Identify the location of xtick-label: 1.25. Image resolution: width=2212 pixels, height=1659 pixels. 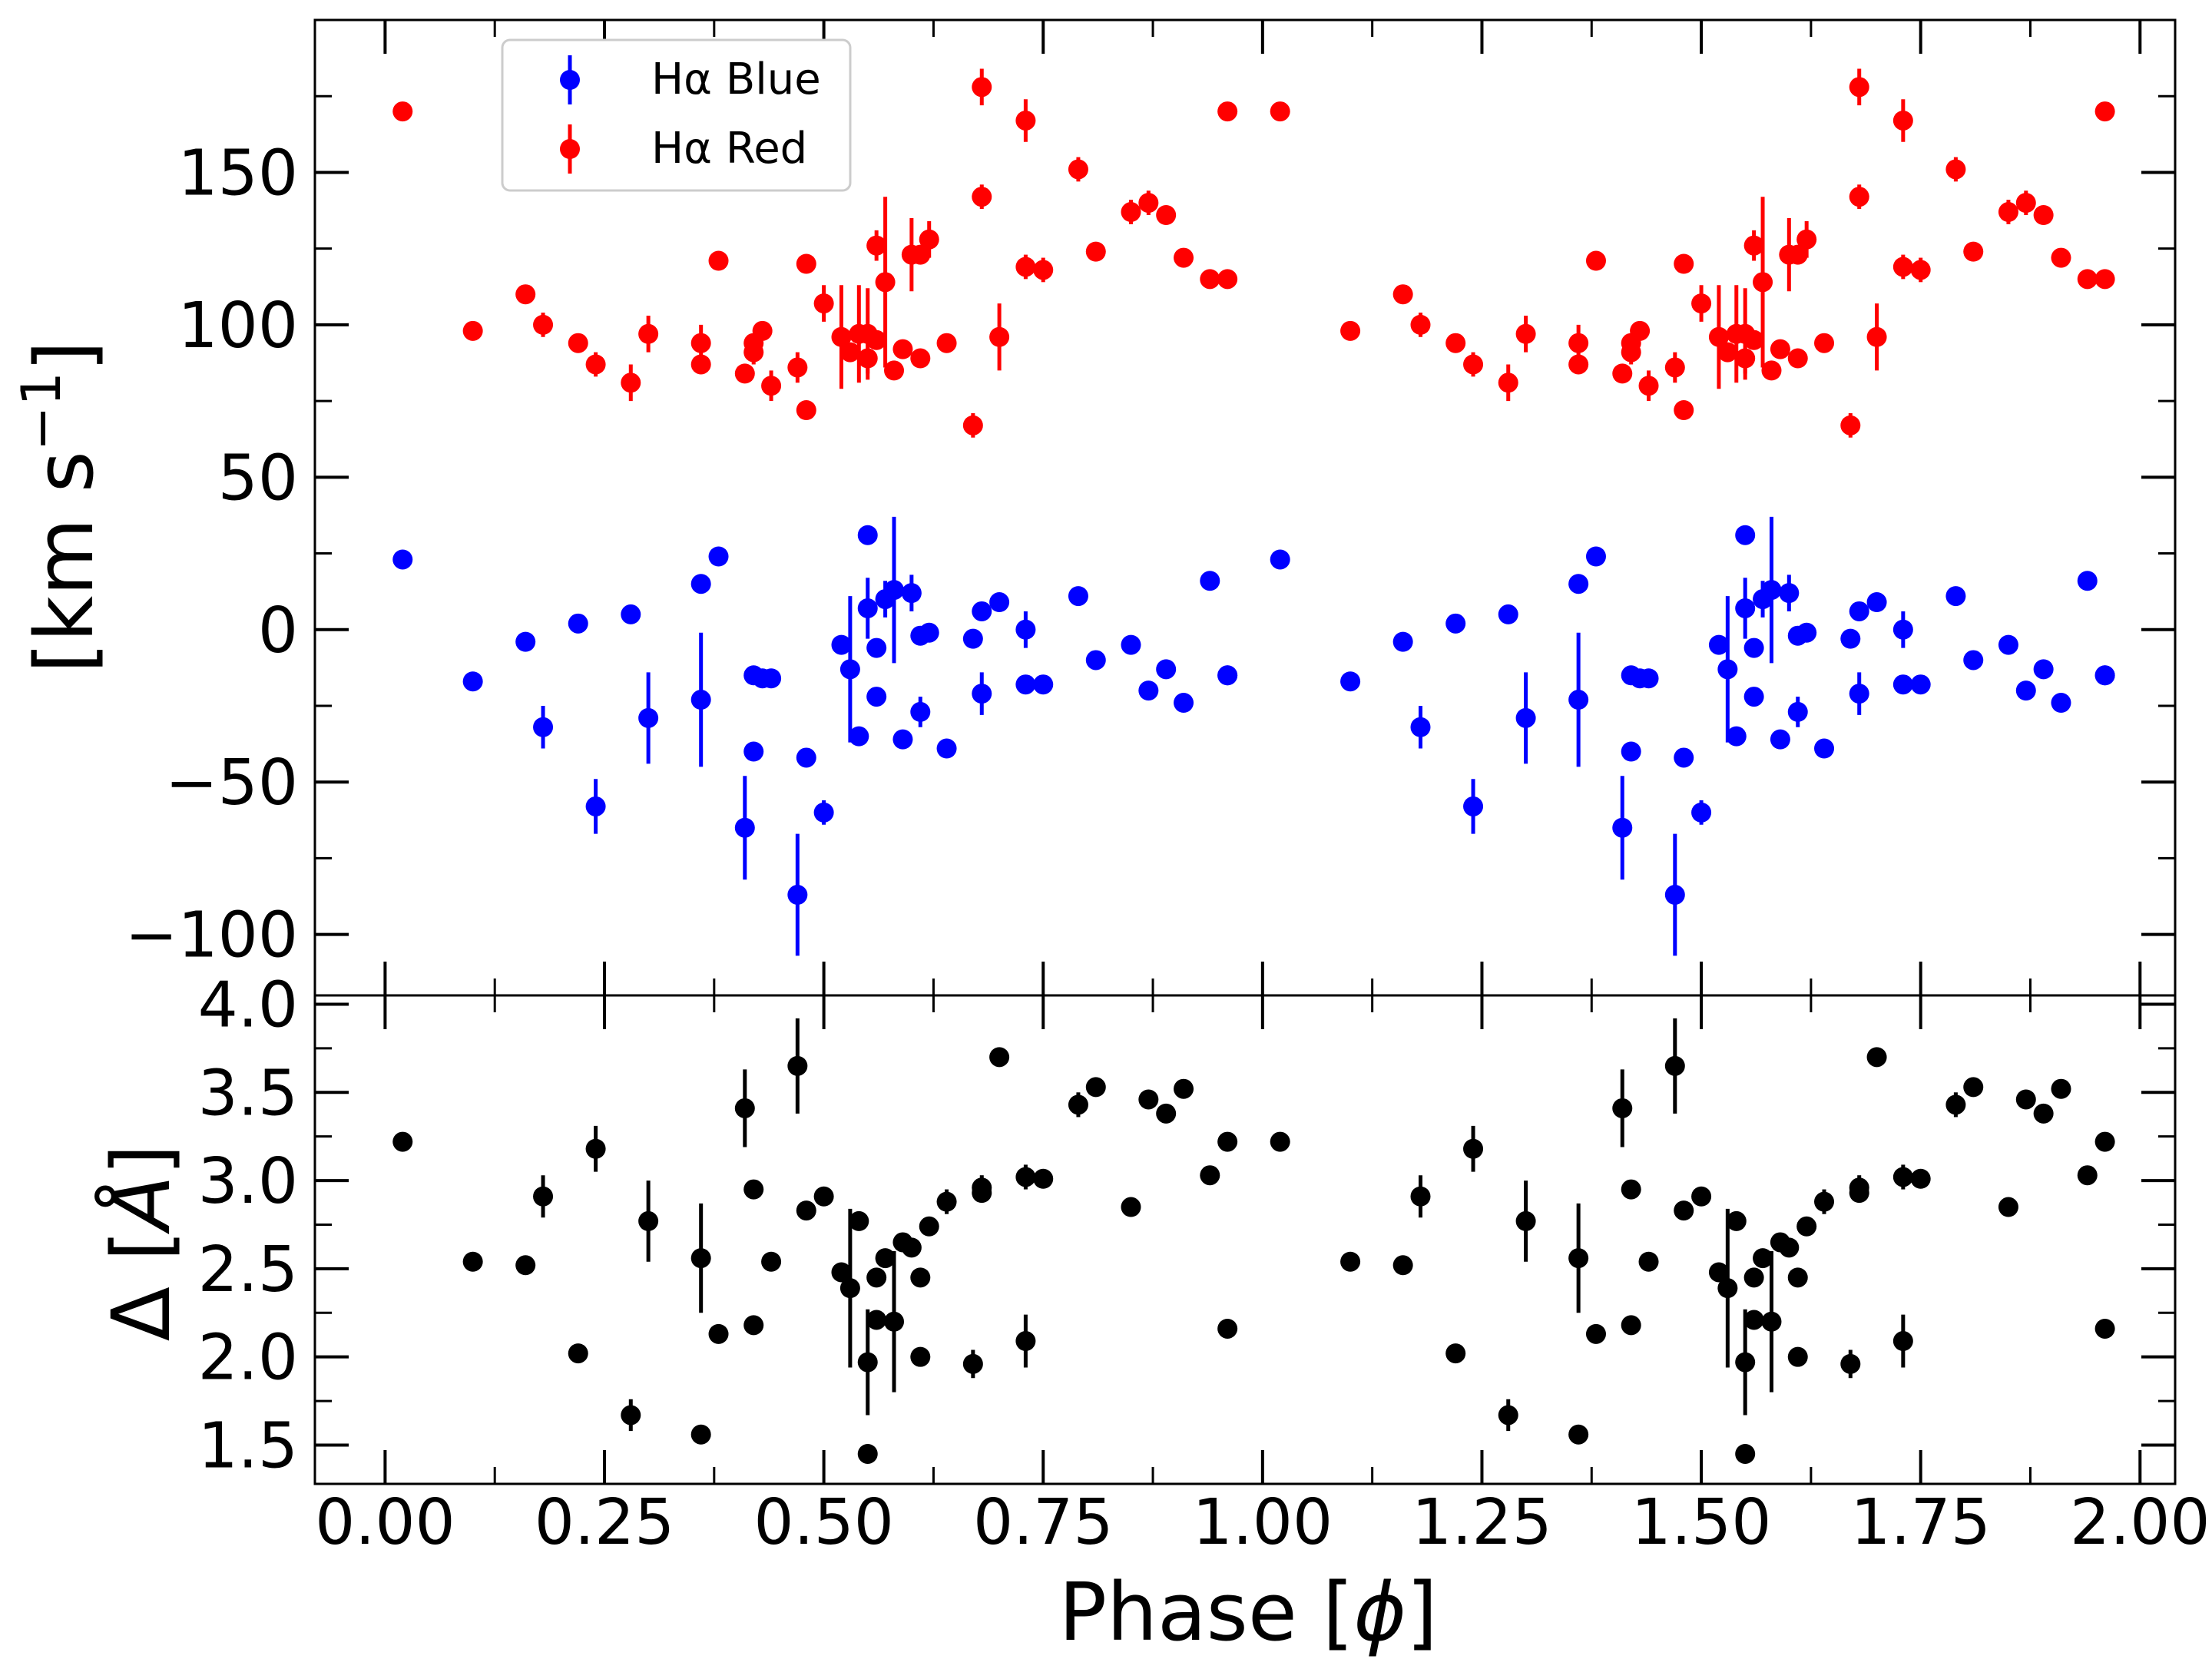
(1482, 1522).